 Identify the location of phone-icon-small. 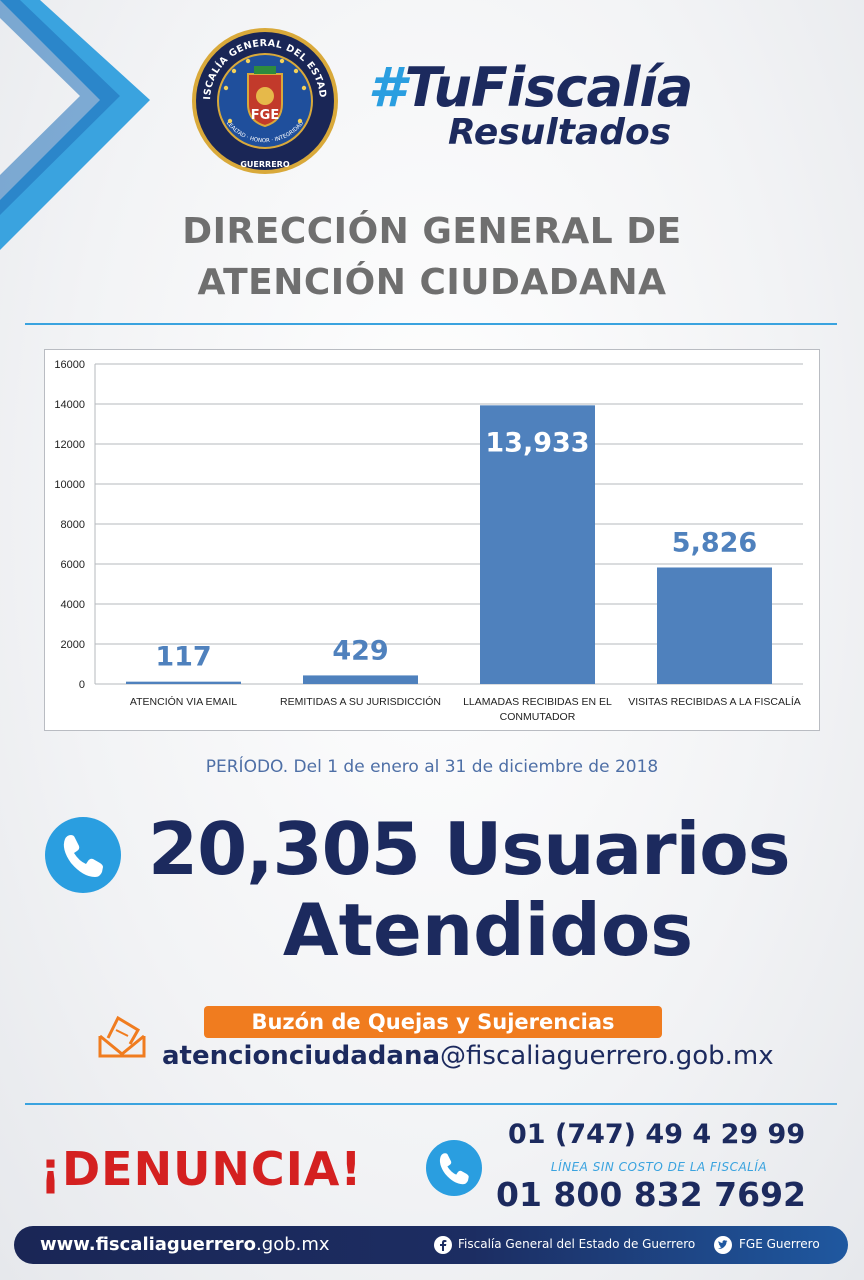
(454, 1168).